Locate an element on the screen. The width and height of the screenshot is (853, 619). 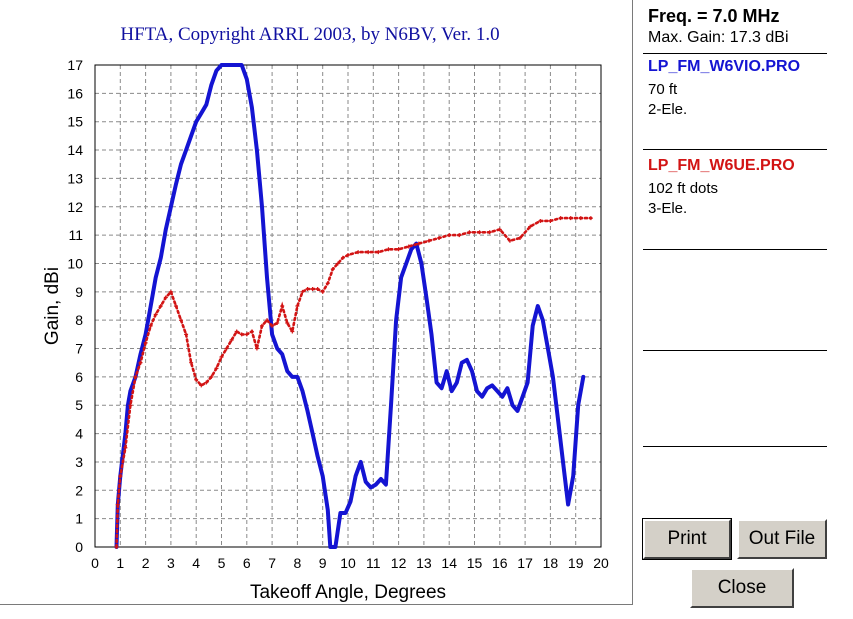
x-tick-label: 19 is located at coordinates (576, 563).